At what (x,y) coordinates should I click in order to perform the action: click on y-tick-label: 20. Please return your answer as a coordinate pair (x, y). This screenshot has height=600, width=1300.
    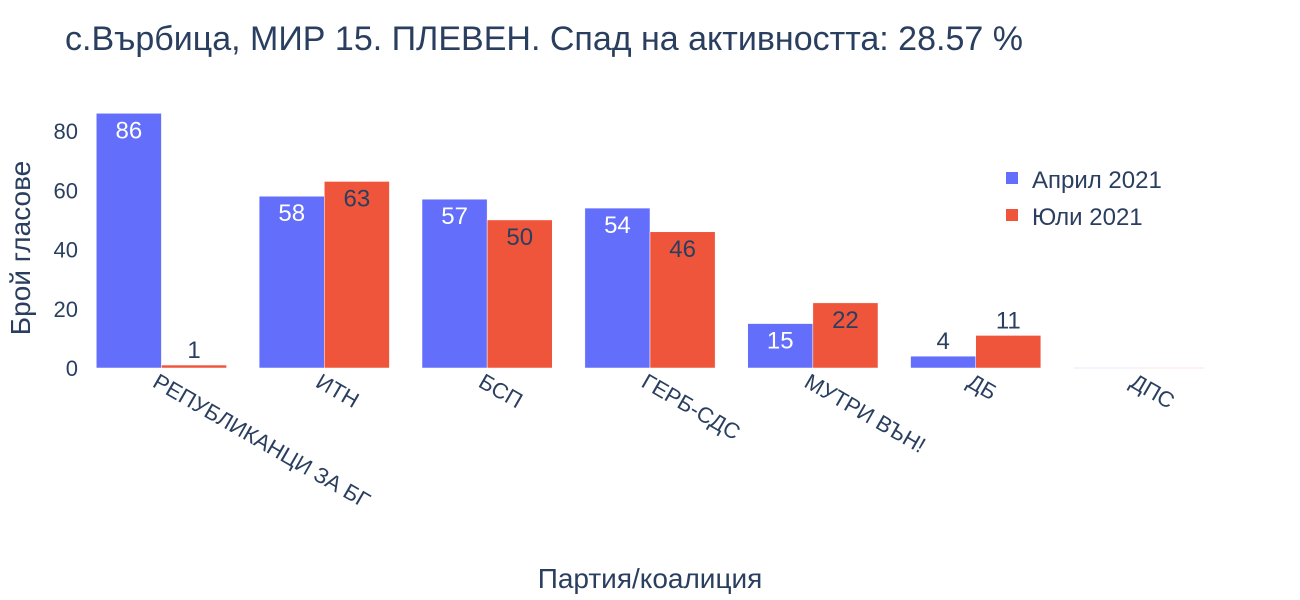
    Looking at the image, I should click on (66, 309).